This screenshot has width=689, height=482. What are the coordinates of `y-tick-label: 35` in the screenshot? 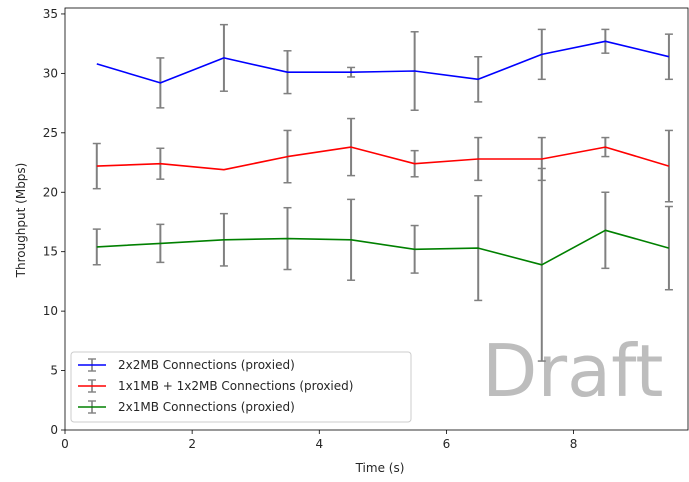 It's located at (50, 14).